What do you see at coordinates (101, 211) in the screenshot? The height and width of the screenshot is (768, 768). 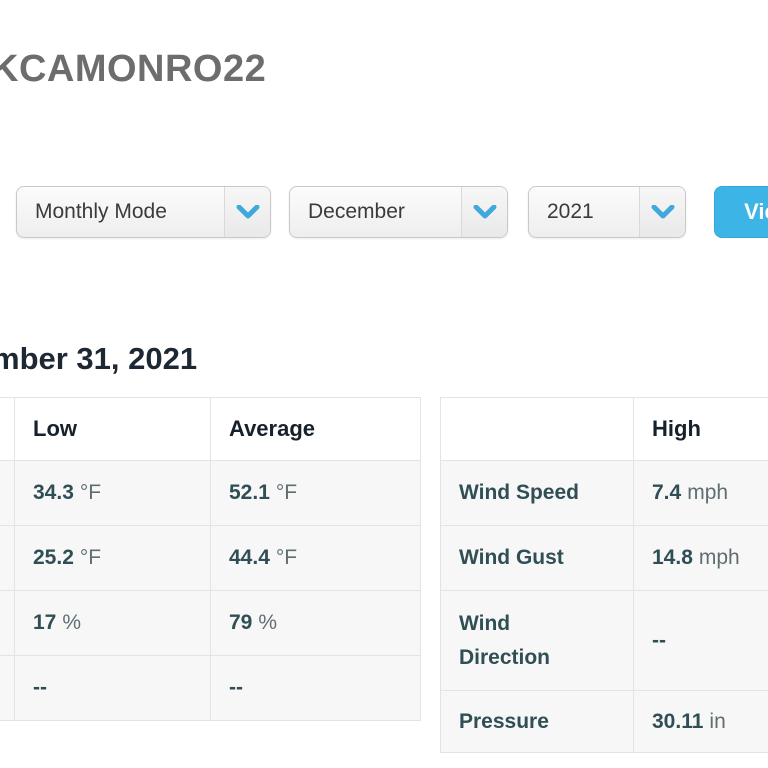 I see `mode-dropdown-value: Monthly Mode` at bounding box center [101, 211].